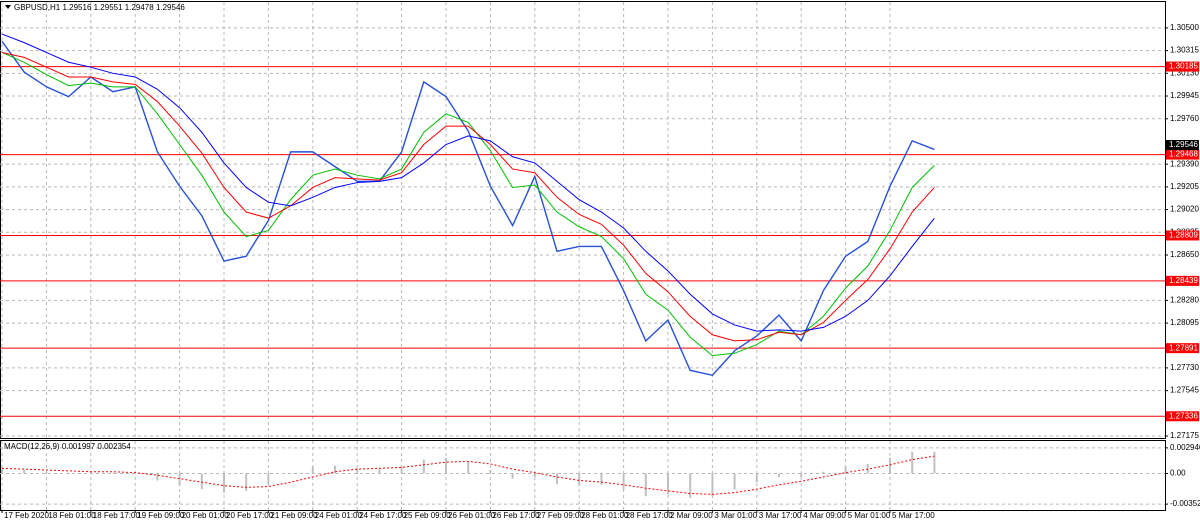 The width and height of the screenshot is (1200, 524). Describe the element at coordinates (1184, 163) in the screenshot. I see `y-tick-label: 1.29390` at that location.